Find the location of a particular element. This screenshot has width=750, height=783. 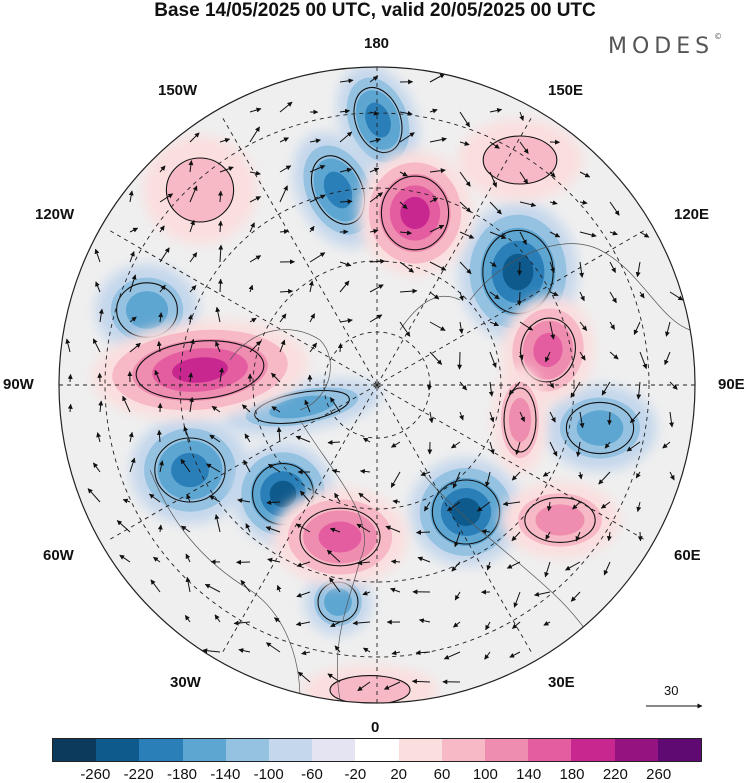

brand-logo: MODES© is located at coordinates (665, 45).